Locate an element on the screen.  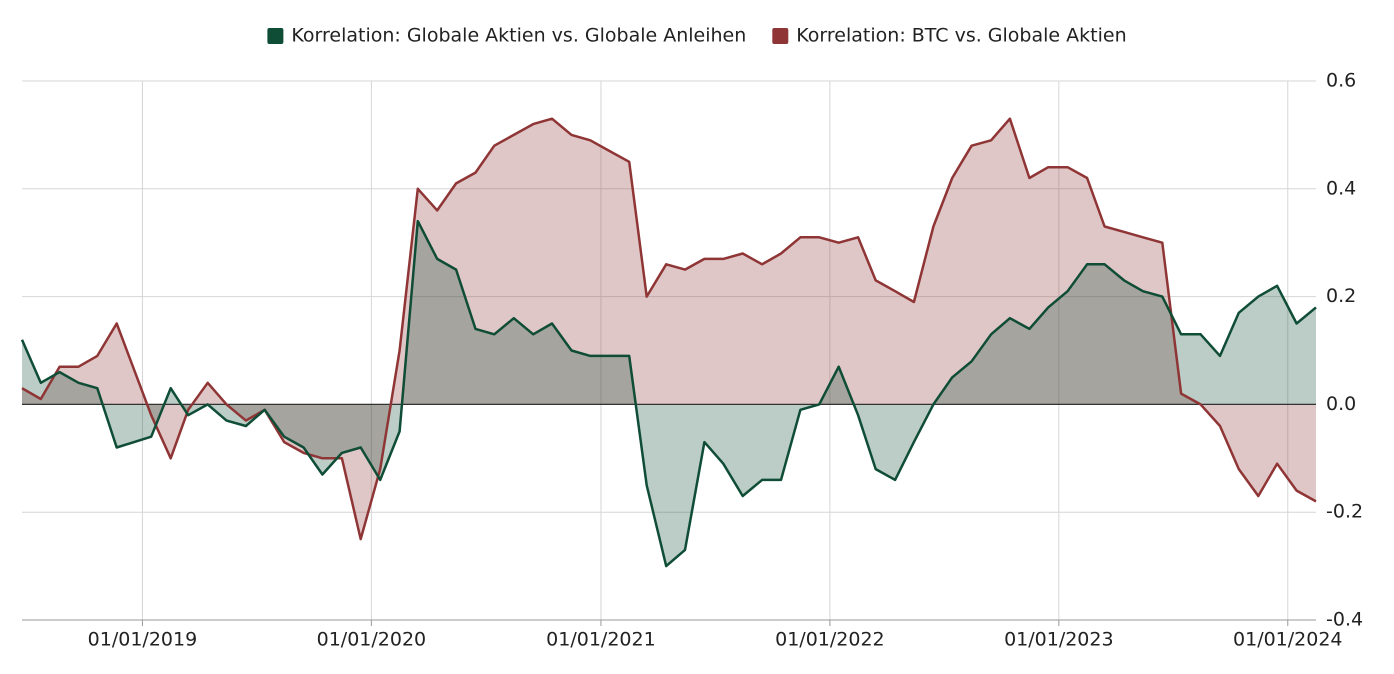
y-tick-label: 0.0 is located at coordinates (1341, 404).